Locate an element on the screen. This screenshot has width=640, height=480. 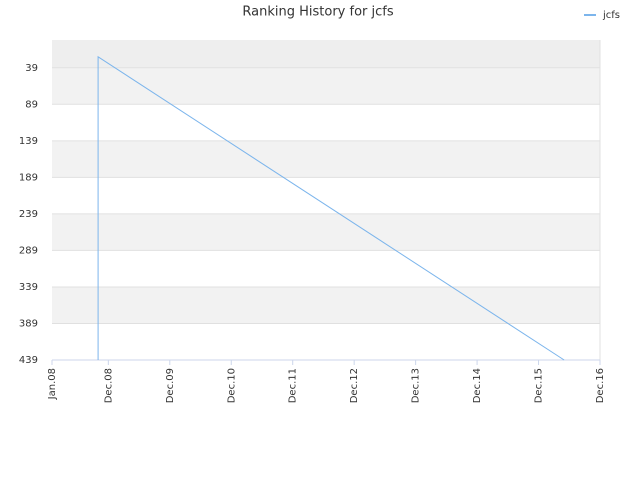
x-tick-label: Dec.08 is located at coordinates (108, 385).